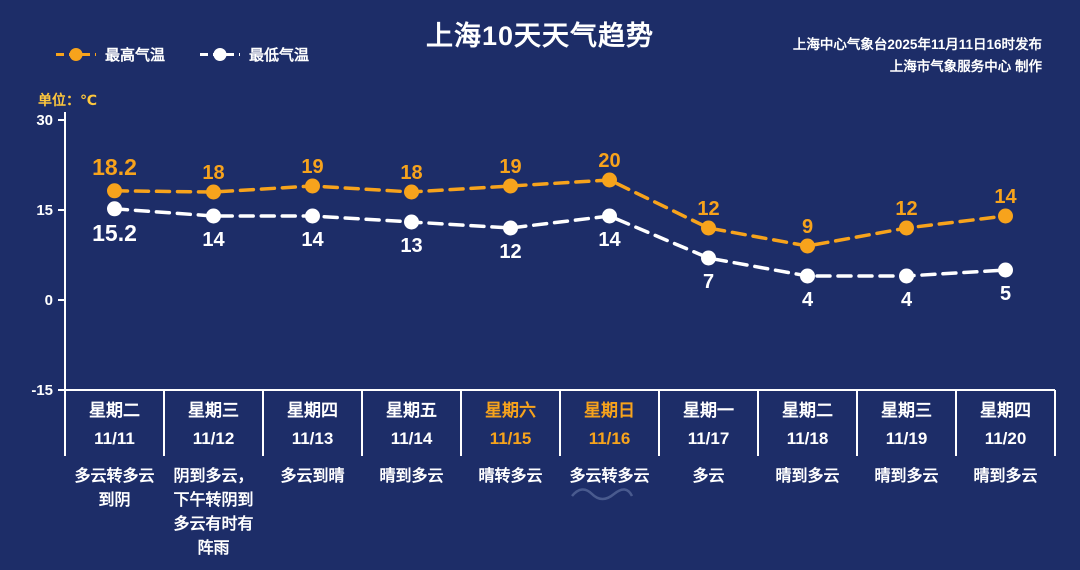  What do you see at coordinates (609, 410) in the screenshot?
I see `weekday-label: 星期日` at bounding box center [609, 410].